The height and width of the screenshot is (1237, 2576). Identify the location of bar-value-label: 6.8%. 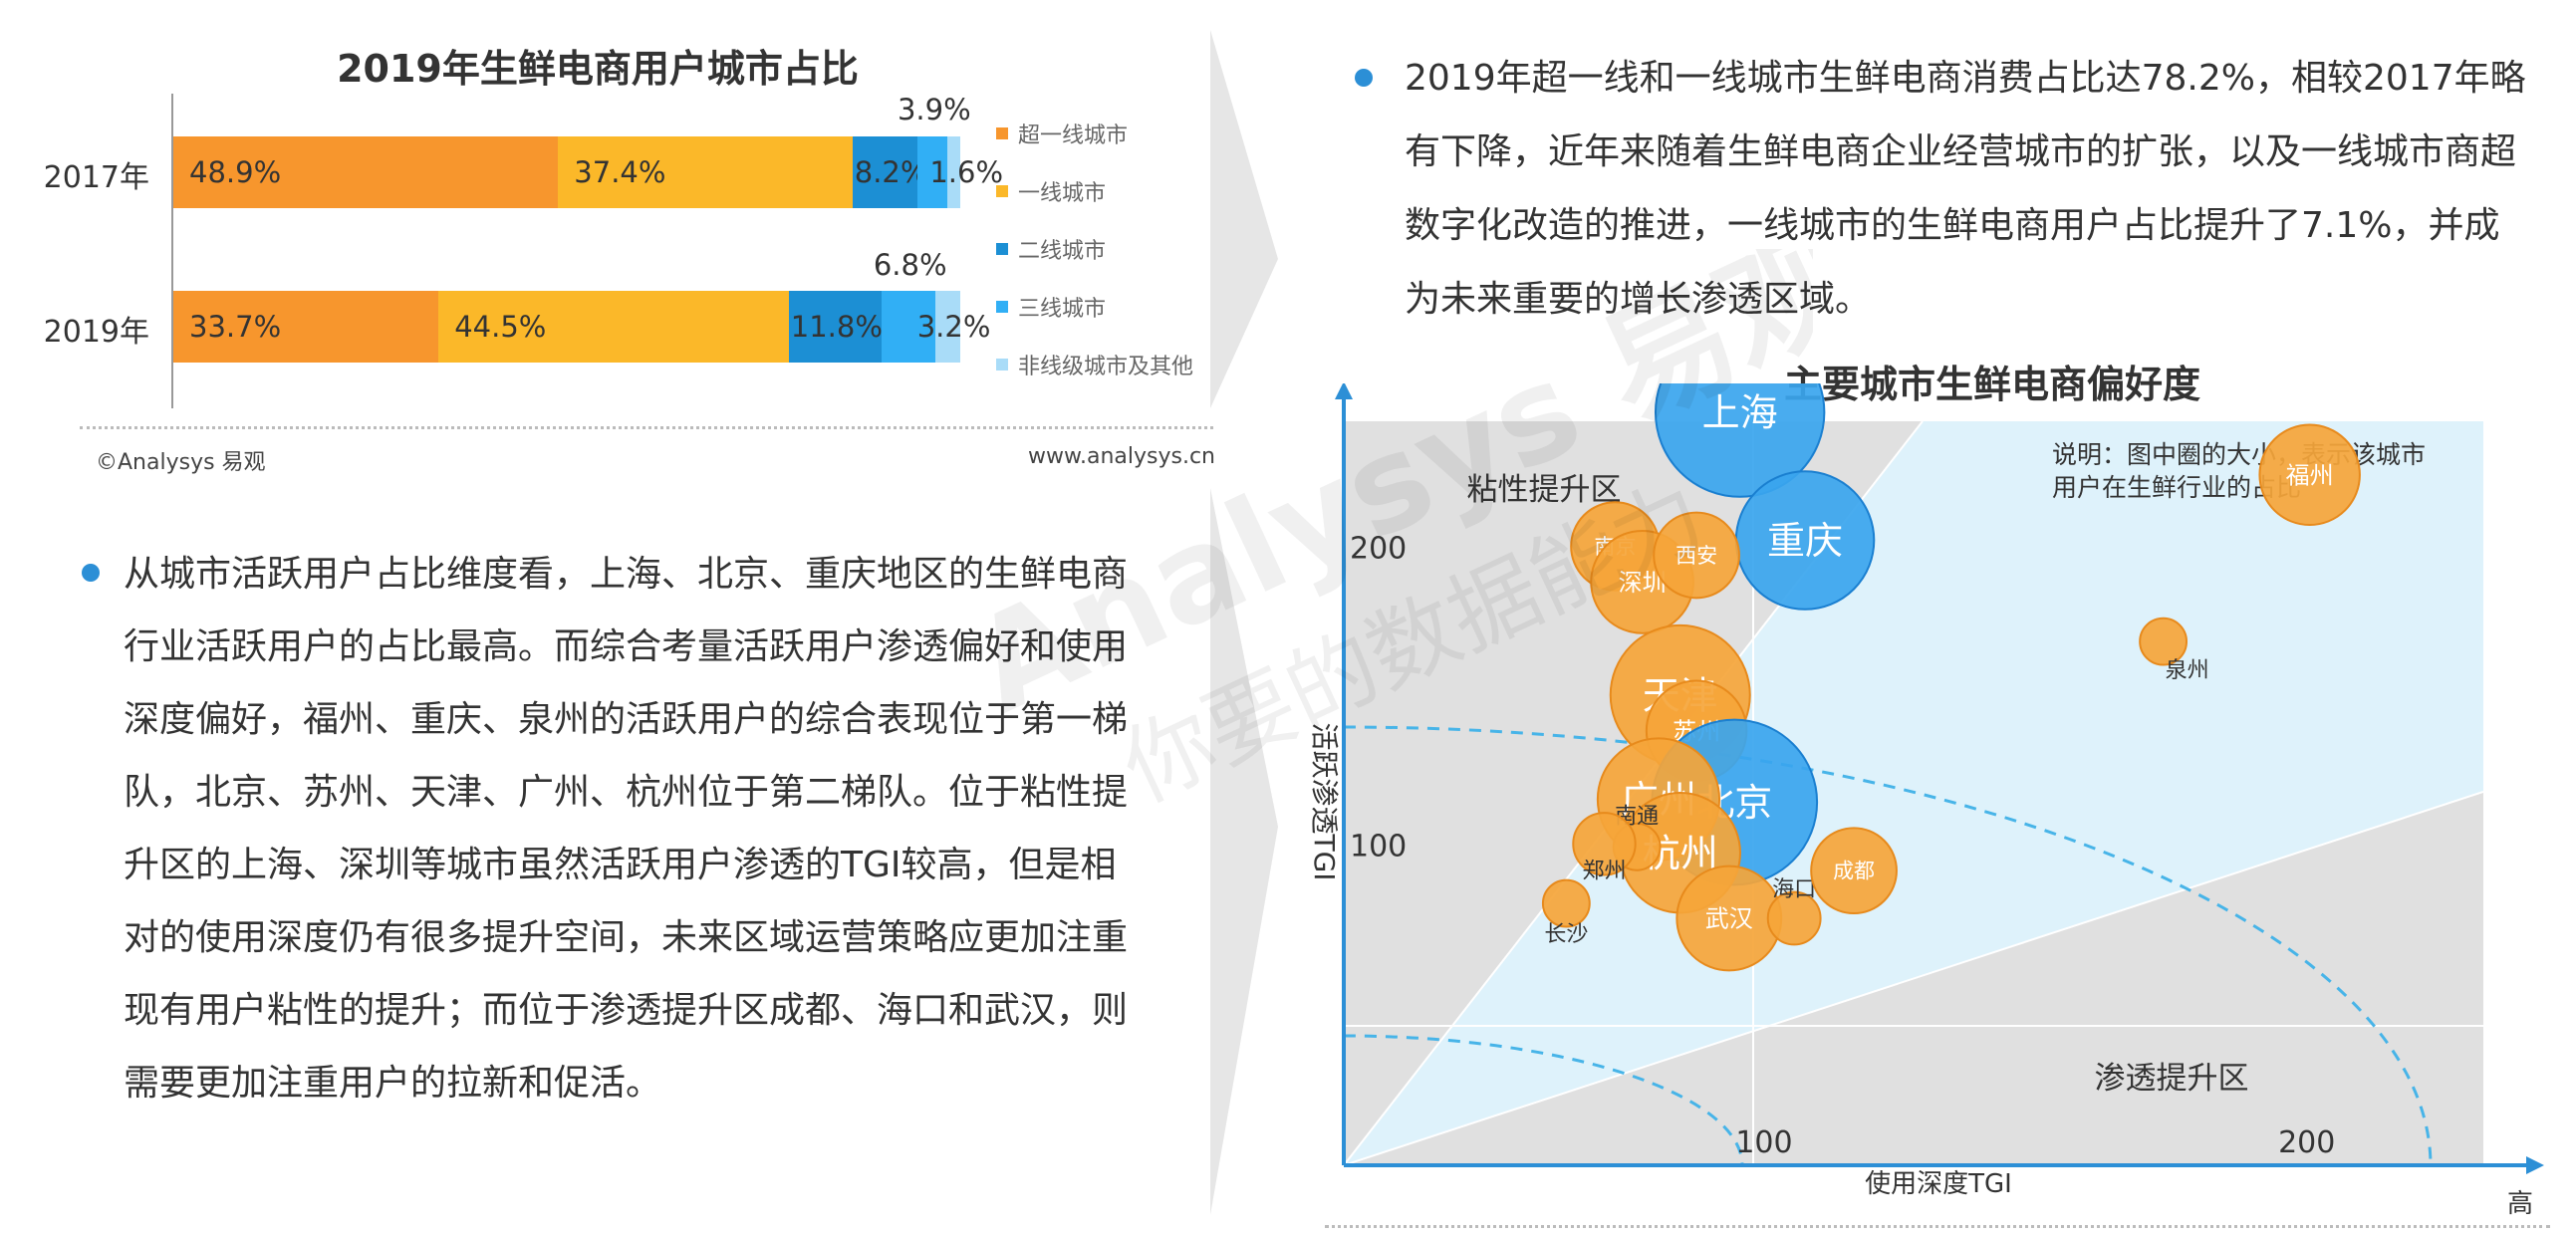
(910, 265).